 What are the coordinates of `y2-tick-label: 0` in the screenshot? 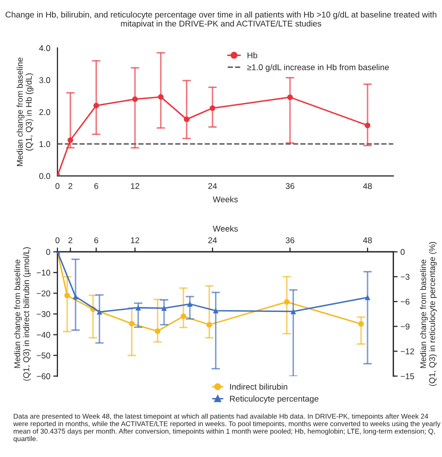 It's located at (402, 252).